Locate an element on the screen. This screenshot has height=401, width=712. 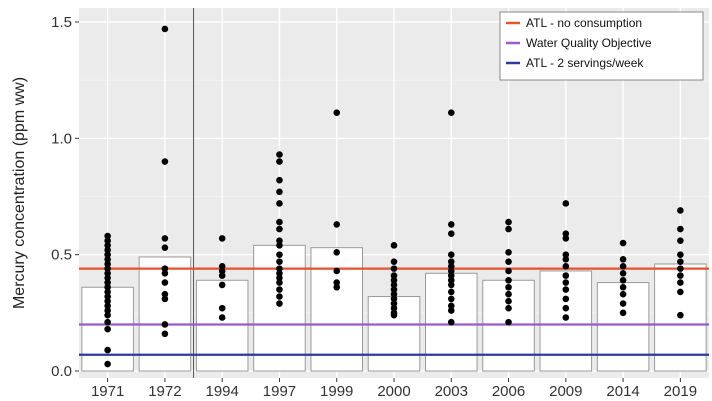
legend-label: Water Quality Objective is located at coordinates (589, 43).